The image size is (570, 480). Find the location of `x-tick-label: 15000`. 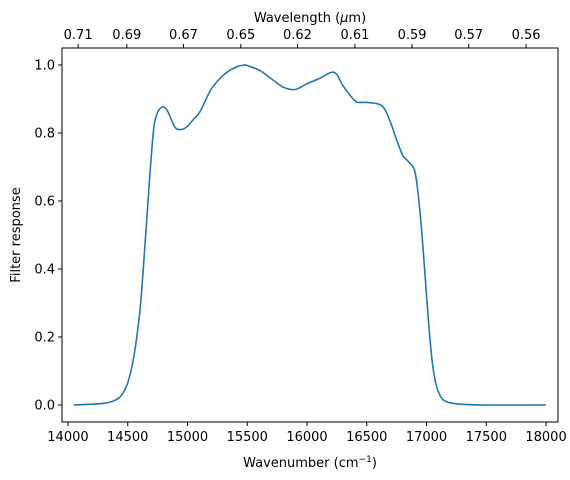

x-tick-label: 15000 is located at coordinates (187, 437).